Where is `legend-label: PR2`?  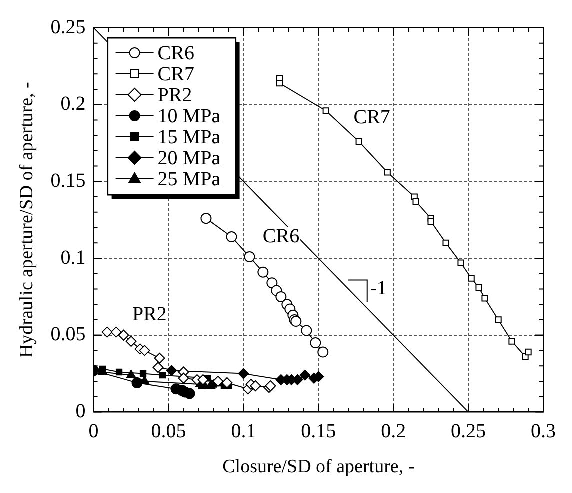 legend-label: PR2 is located at coordinates (175, 95).